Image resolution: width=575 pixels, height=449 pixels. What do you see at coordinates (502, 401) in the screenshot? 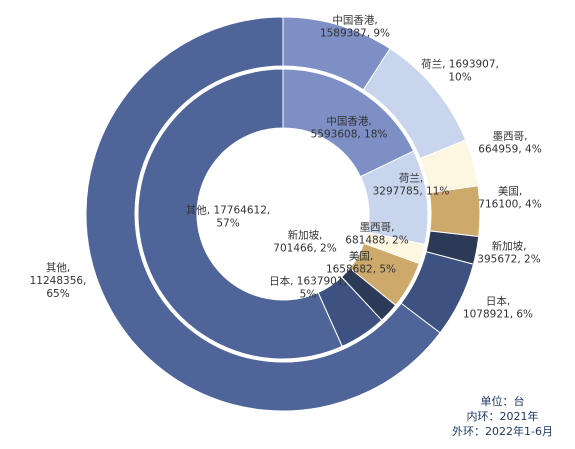
I see `unit-note: 单位：台` at bounding box center [502, 401].